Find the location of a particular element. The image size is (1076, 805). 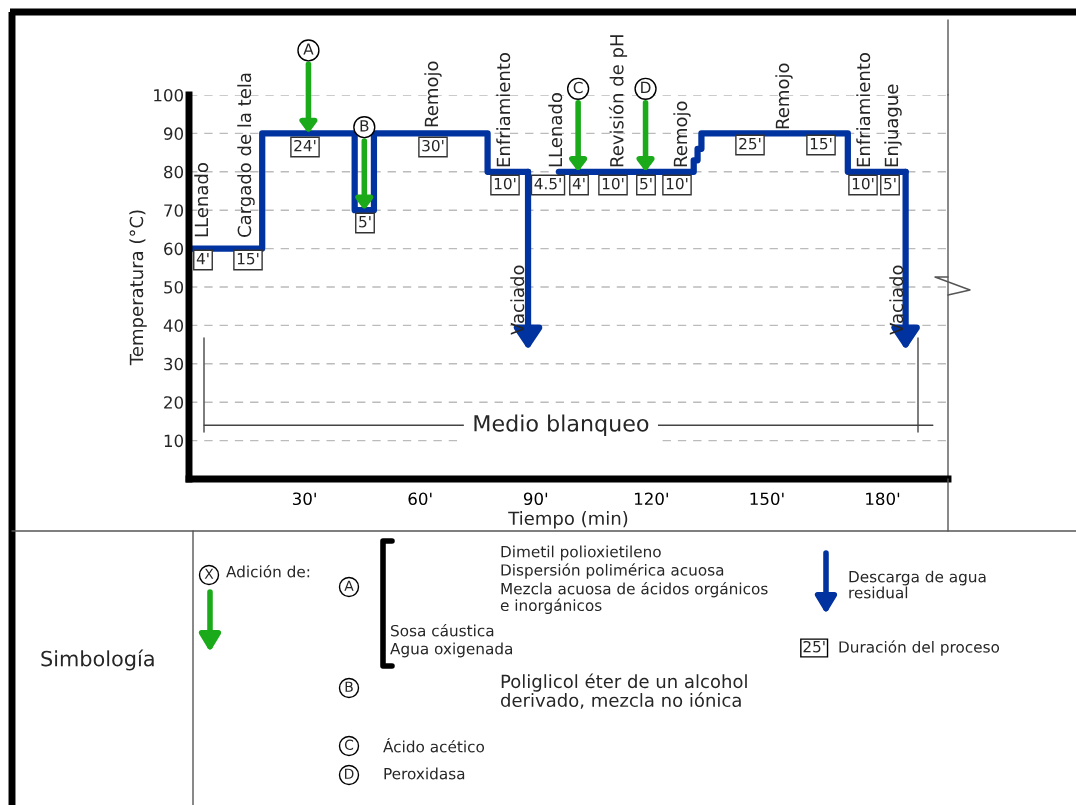

x-tick-label: 150' is located at coordinates (767, 499).